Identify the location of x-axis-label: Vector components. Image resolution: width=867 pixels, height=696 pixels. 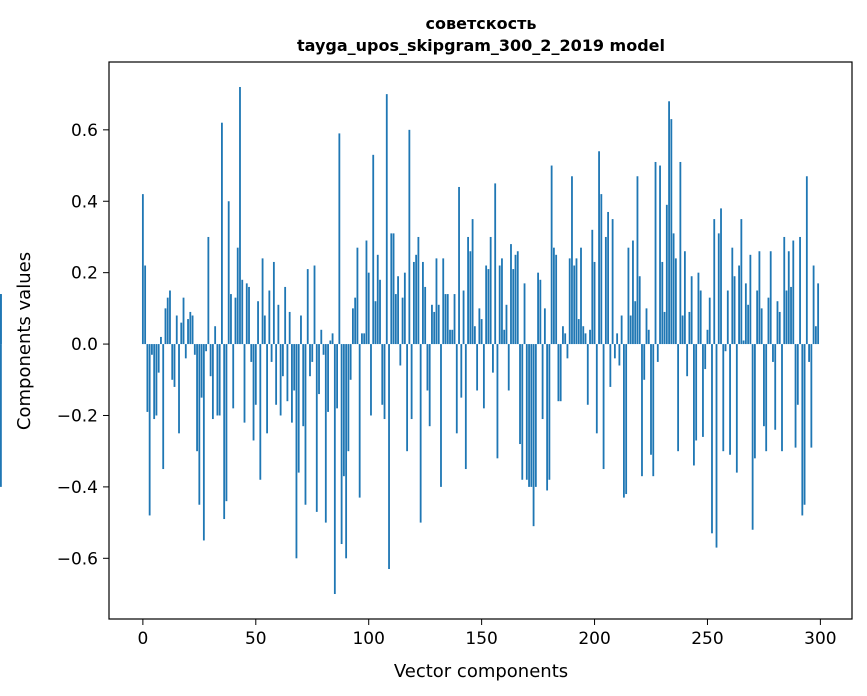
(481, 671).